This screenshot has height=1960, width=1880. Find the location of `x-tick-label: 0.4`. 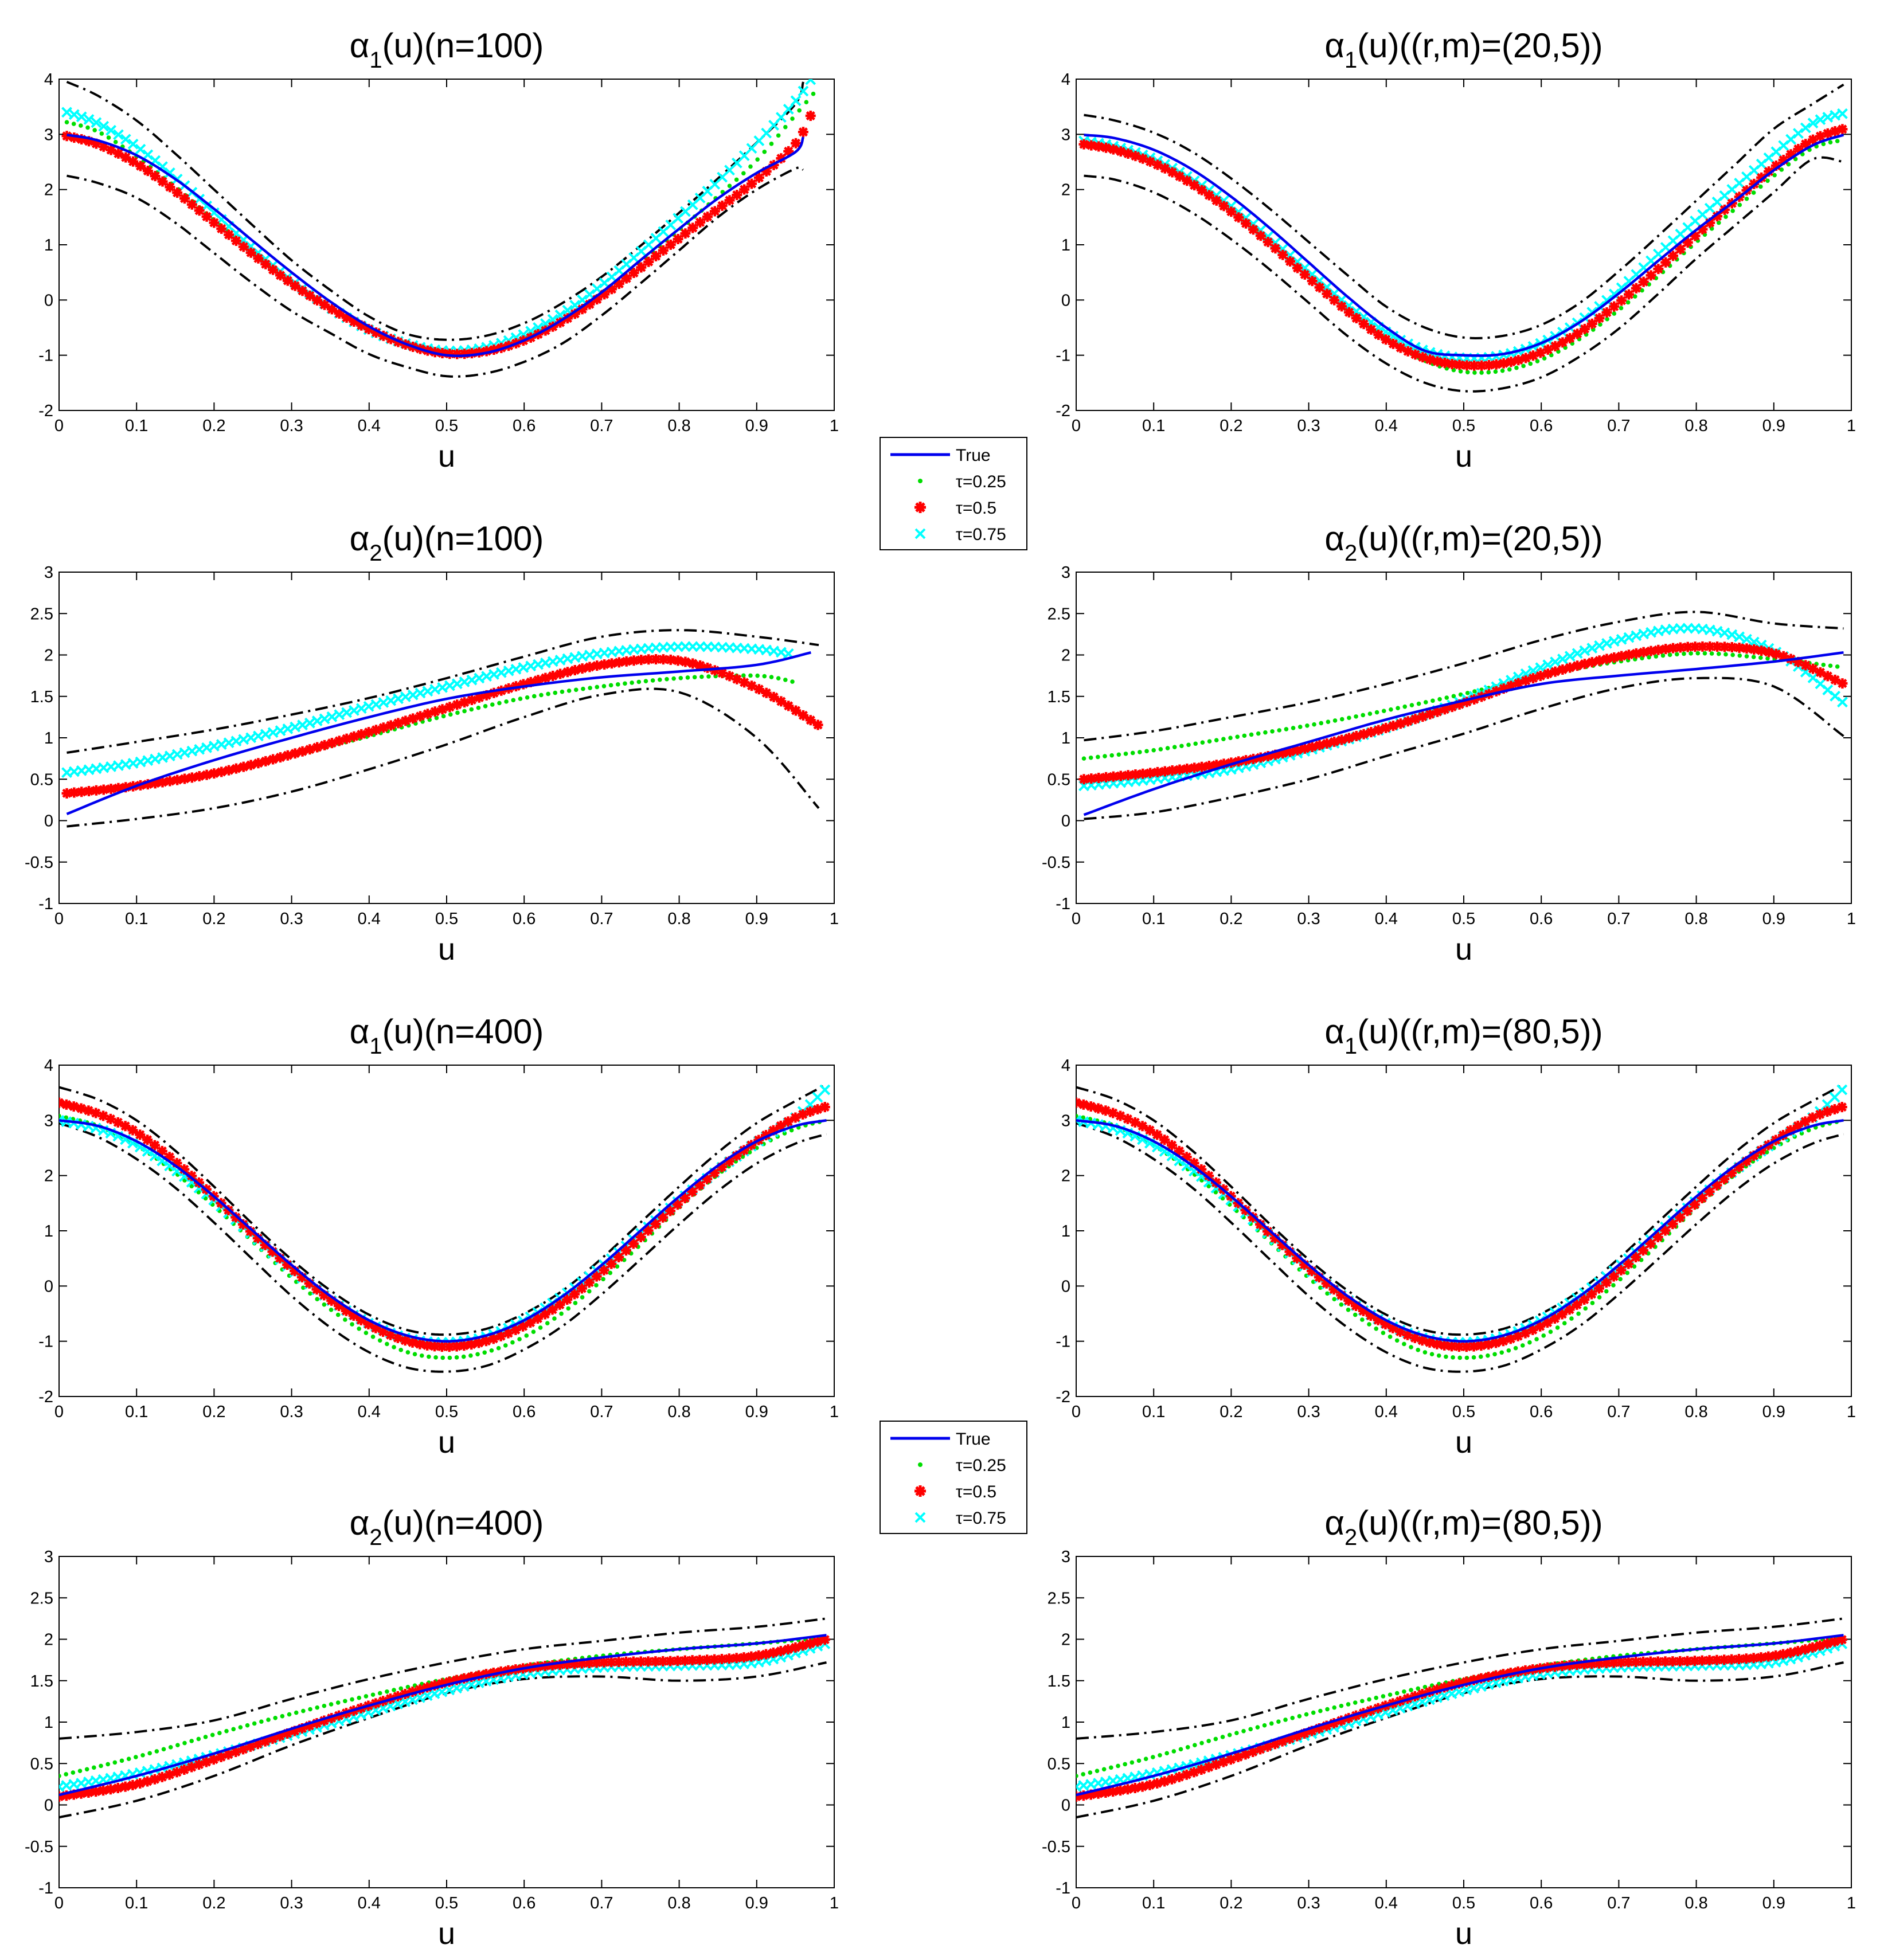

x-tick-label: 0.4 is located at coordinates (369, 919).